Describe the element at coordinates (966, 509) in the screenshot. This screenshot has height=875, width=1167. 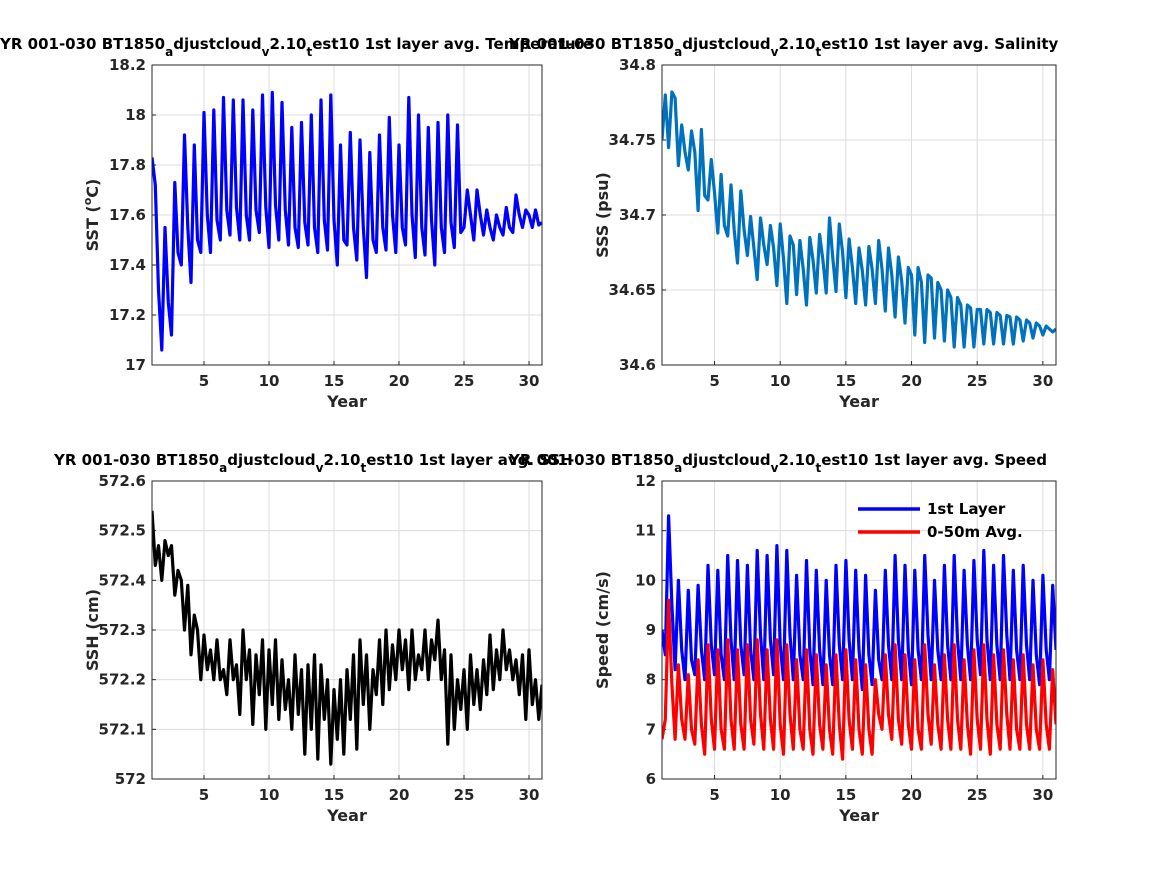
I see `legend-label-1: 1st Layer` at that location.